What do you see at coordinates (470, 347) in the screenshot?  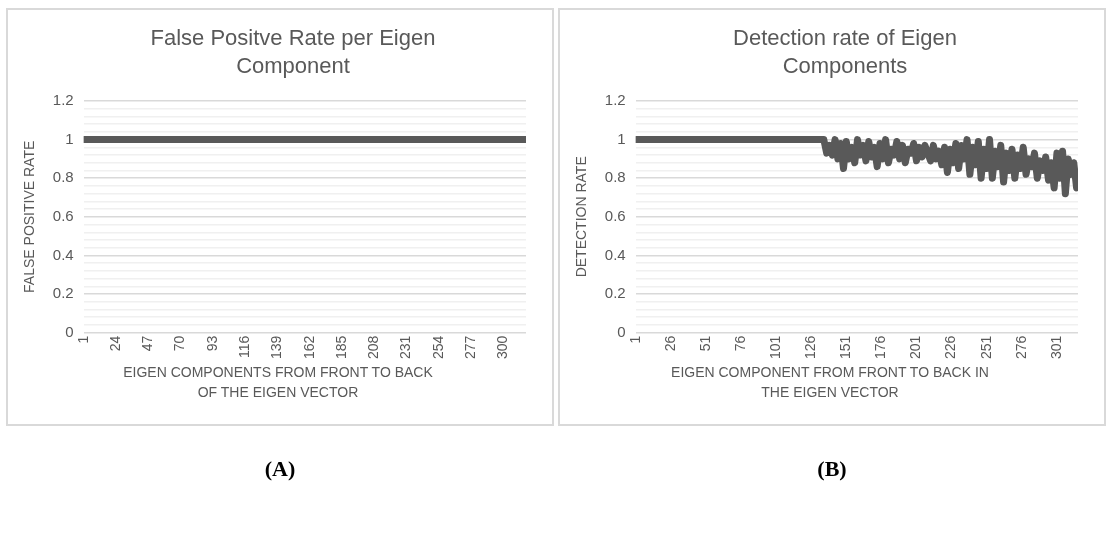 I see `x-tick-label: 277` at bounding box center [470, 347].